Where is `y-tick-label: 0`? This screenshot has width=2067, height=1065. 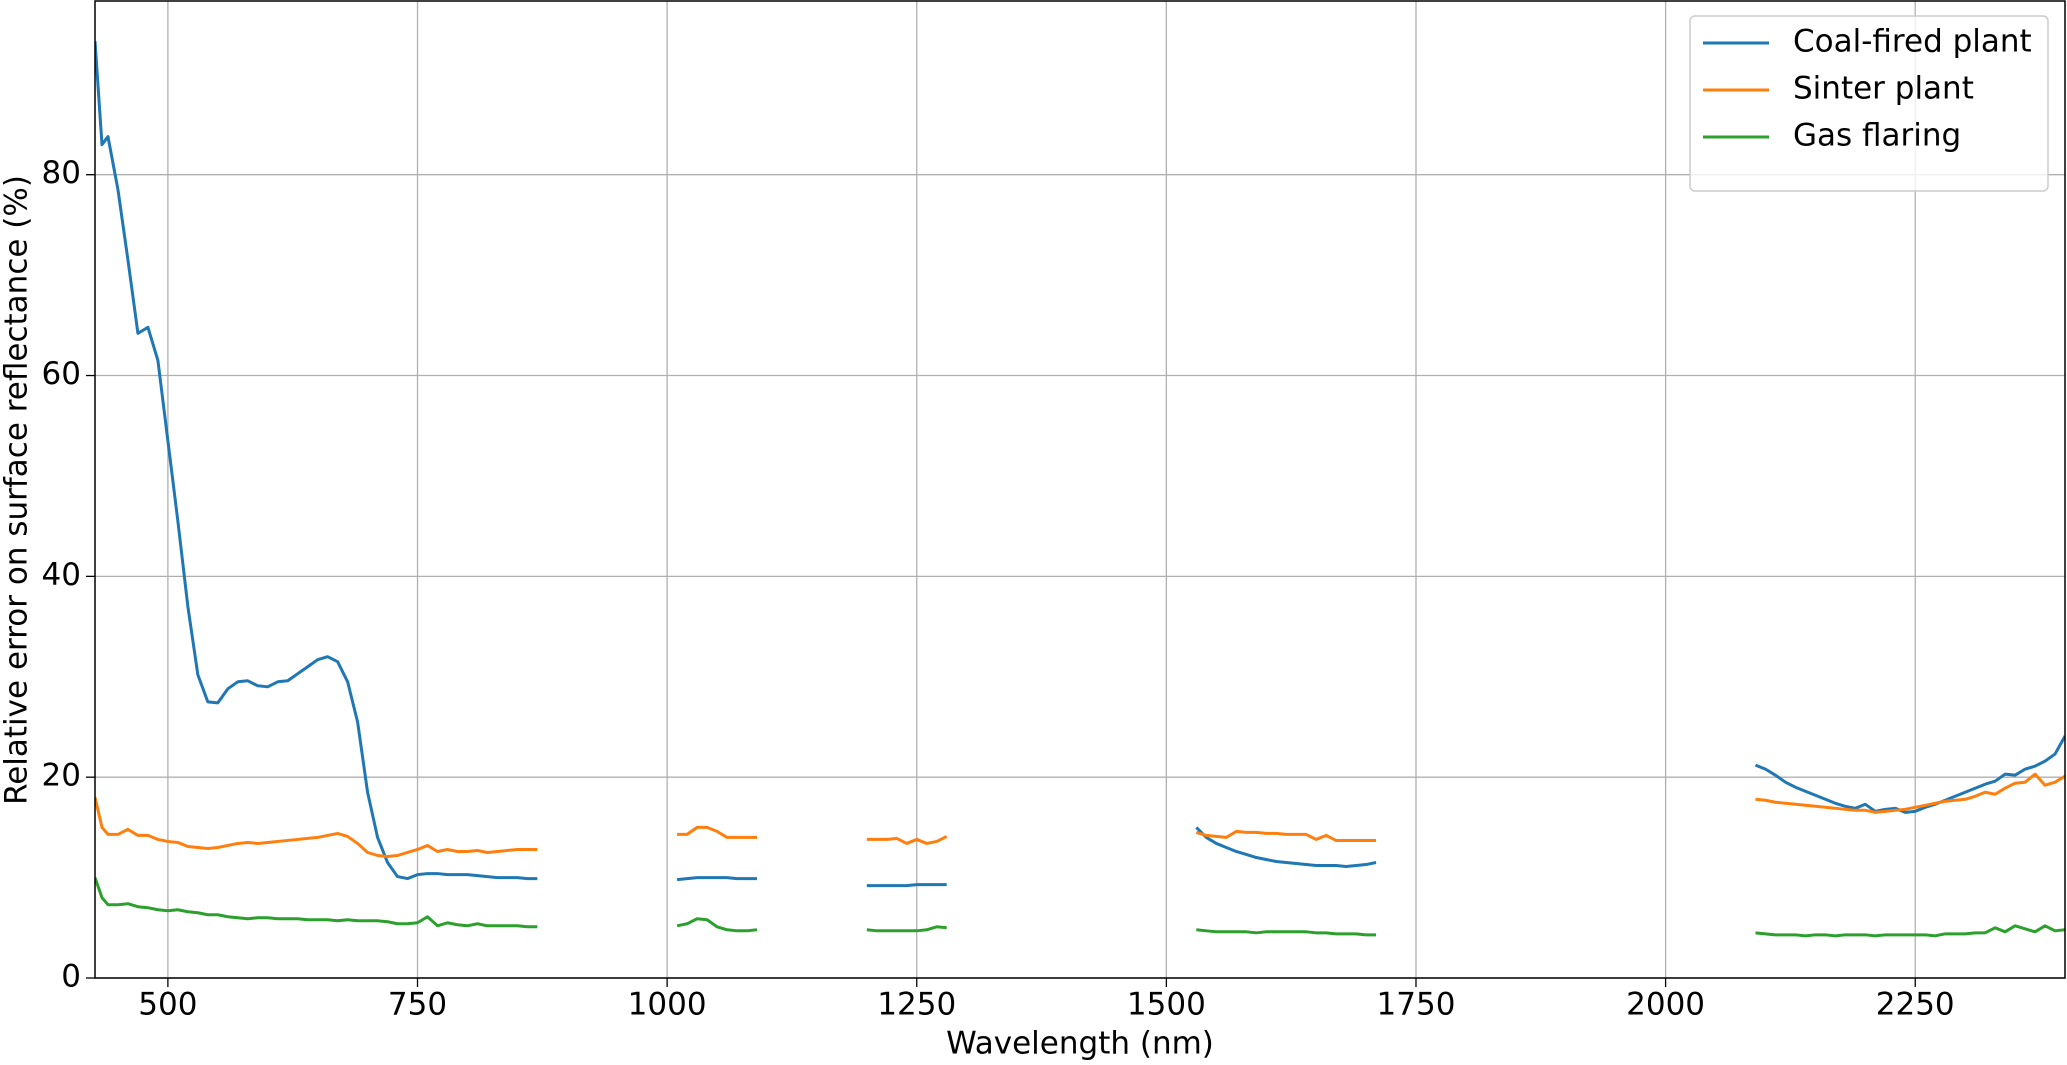 y-tick-label: 0 is located at coordinates (71, 977).